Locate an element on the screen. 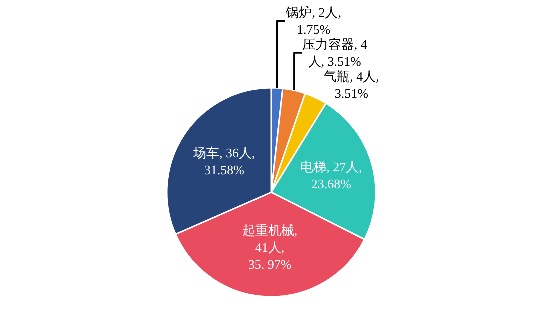 The image size is (543, 312). slice-label: 起重机械, 41人, 35. 97% is located at coordinates (270, 247).